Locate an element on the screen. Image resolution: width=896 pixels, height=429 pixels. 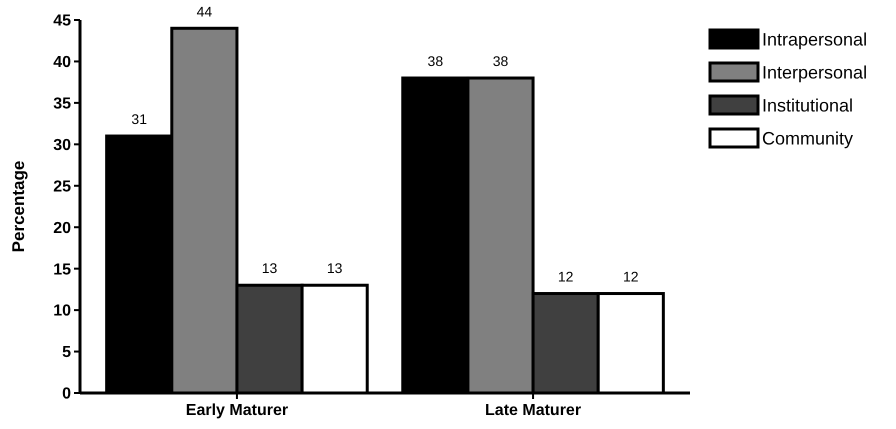
y-tick-label: 40 is located at coordinates (62, 63).